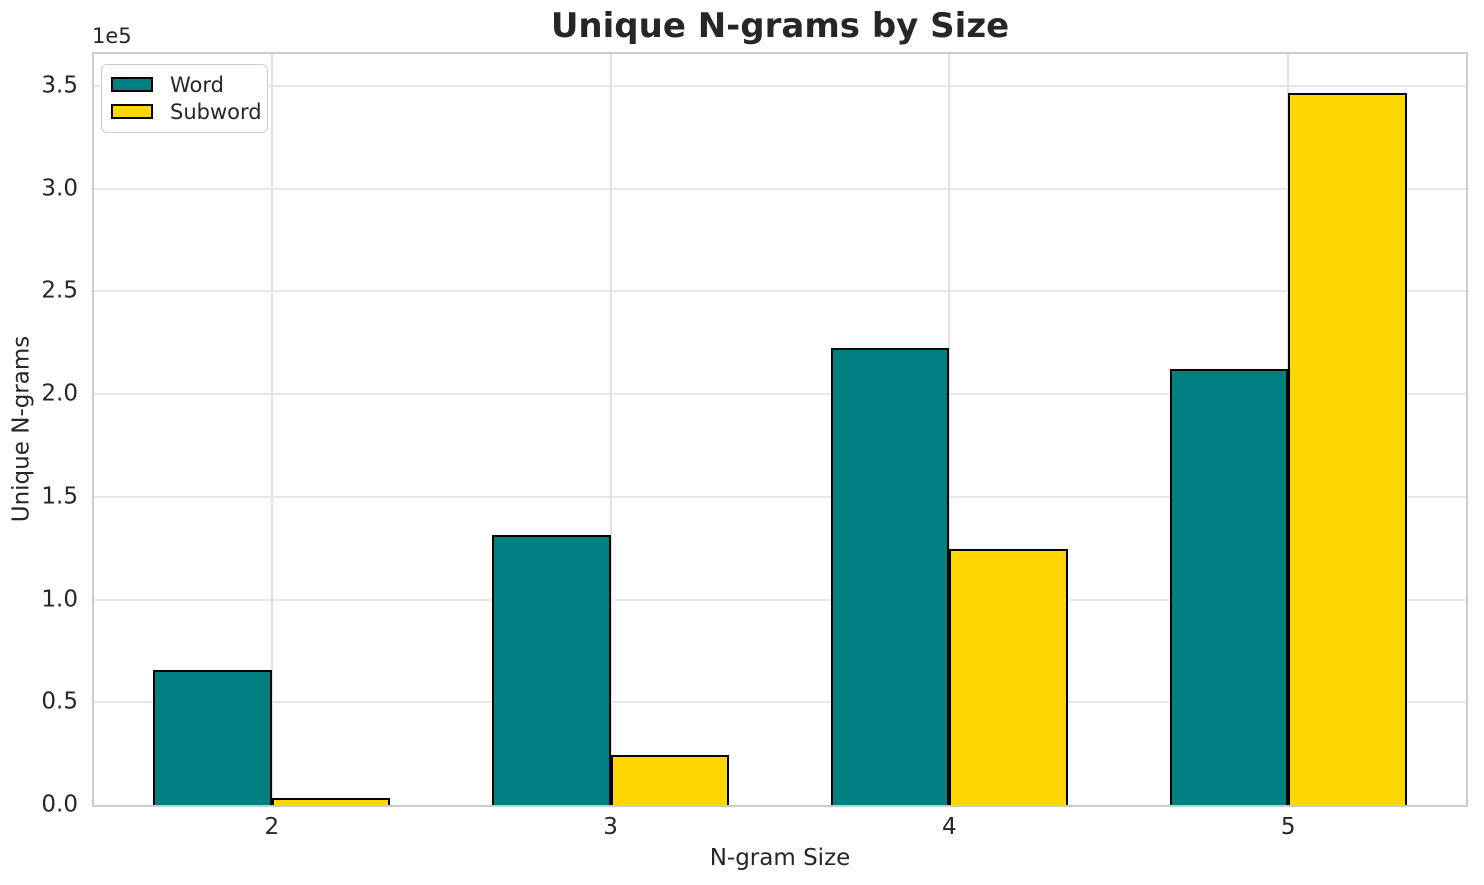 This screenshot has height=885, width=1484. Describe the element at coordinates (59, 290) in the screenshot. I see `y-tick-2.5: 2.5` at that location.